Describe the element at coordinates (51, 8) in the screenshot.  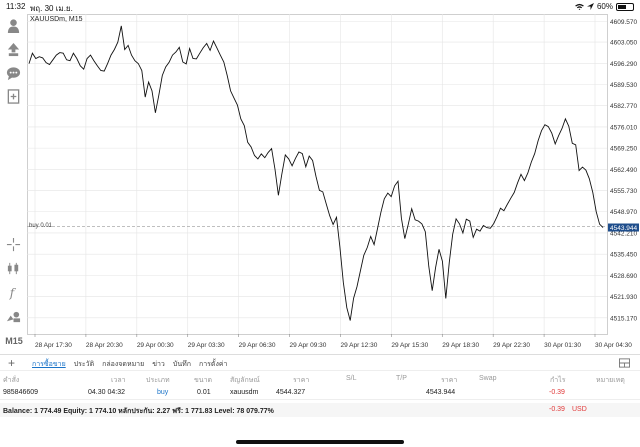
I see `status-date: พฤ. 30 เม.ย.` at that location.